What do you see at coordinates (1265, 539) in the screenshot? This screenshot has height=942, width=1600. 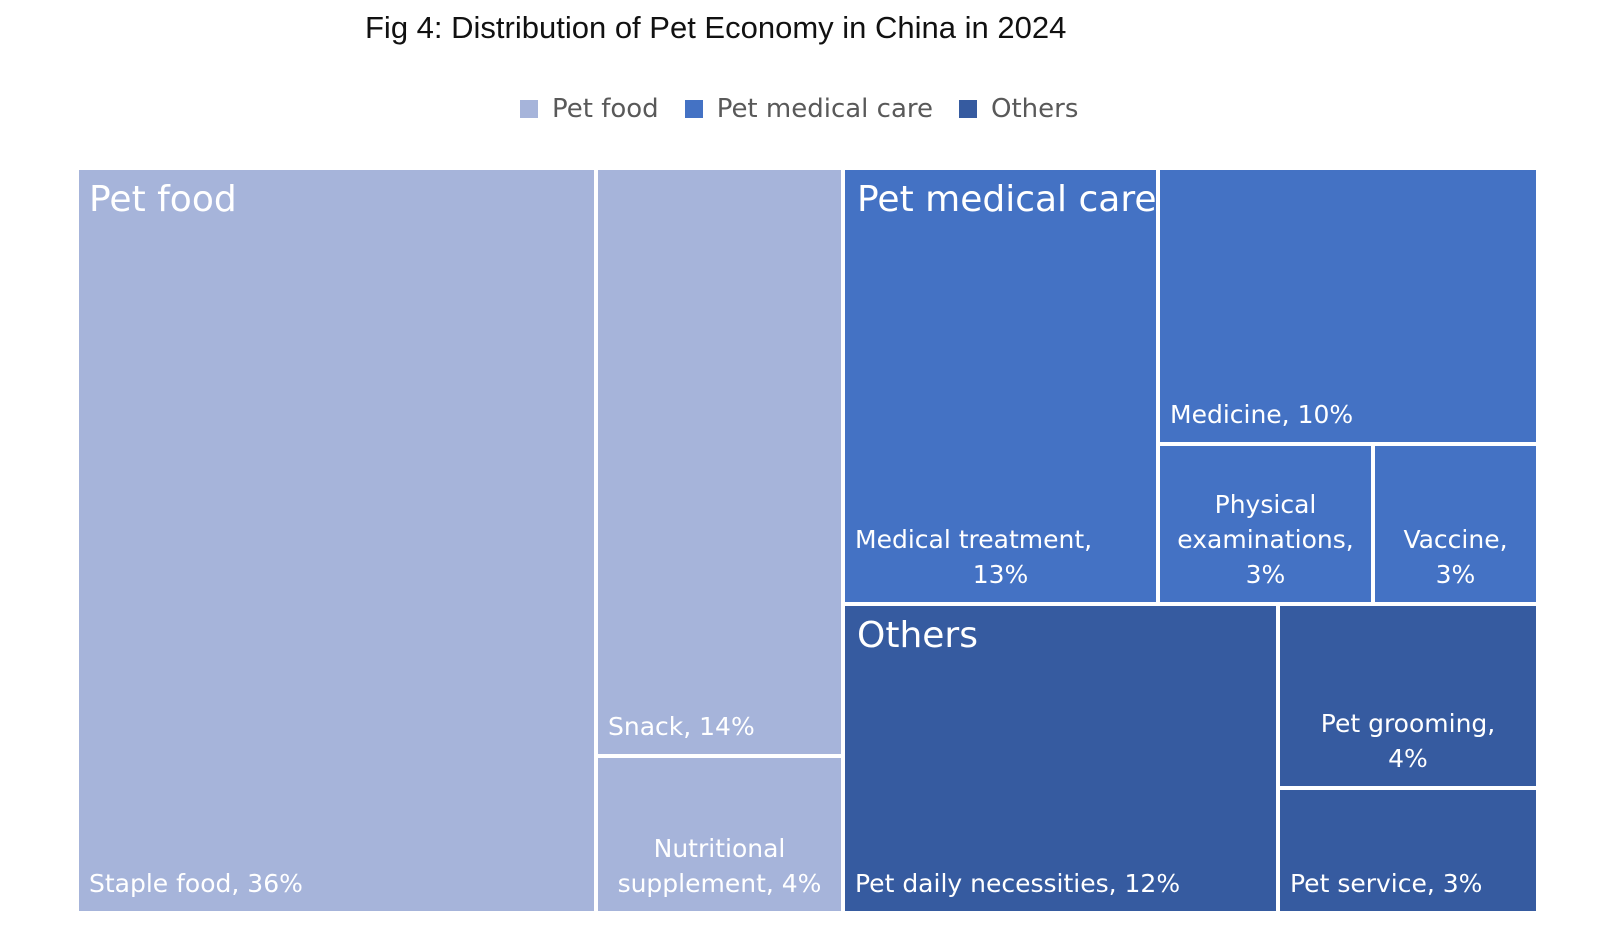 I see `treemap-label-physical-examinations: Physical examinations, 3%` at bounding box center [1265, 539].